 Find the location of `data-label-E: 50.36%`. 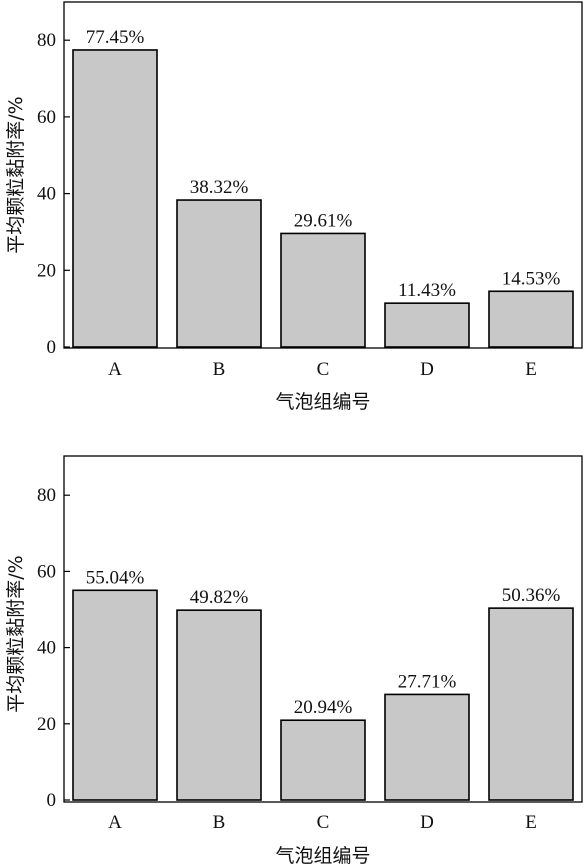

data-label-E: 50.36% is located at coordinates (531, 595).